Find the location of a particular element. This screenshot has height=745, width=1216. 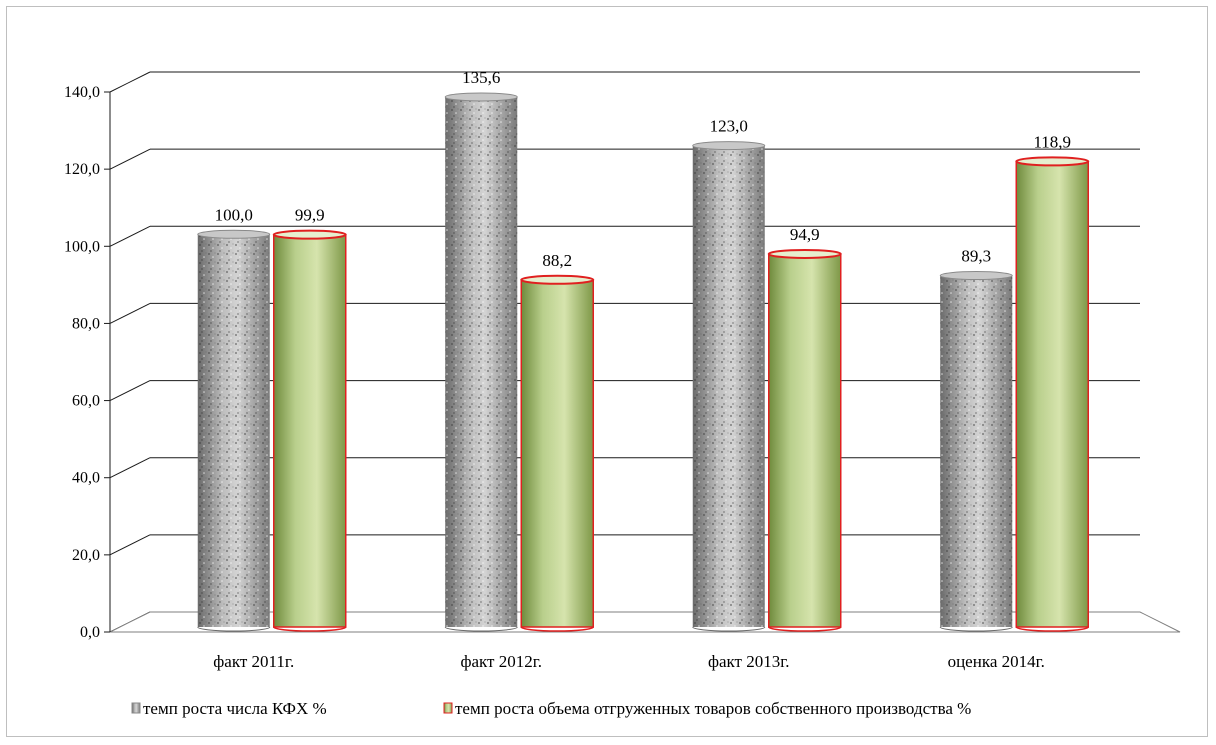

data-label: 94,9 is located at coordinates (805, 234).